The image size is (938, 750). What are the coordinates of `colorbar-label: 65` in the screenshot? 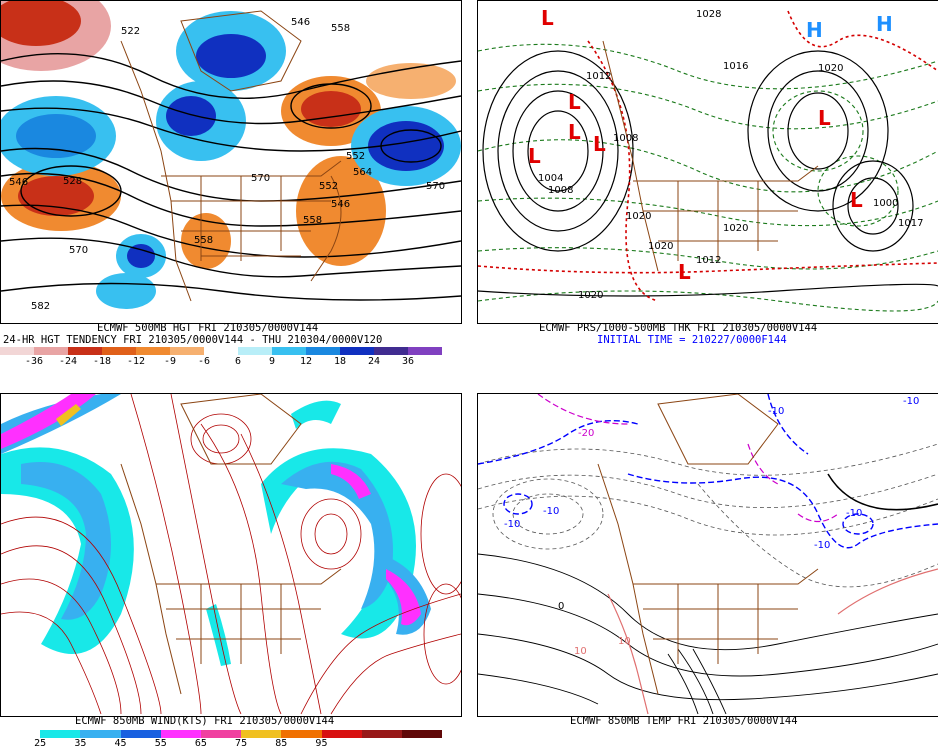 It's located at (200, 743).